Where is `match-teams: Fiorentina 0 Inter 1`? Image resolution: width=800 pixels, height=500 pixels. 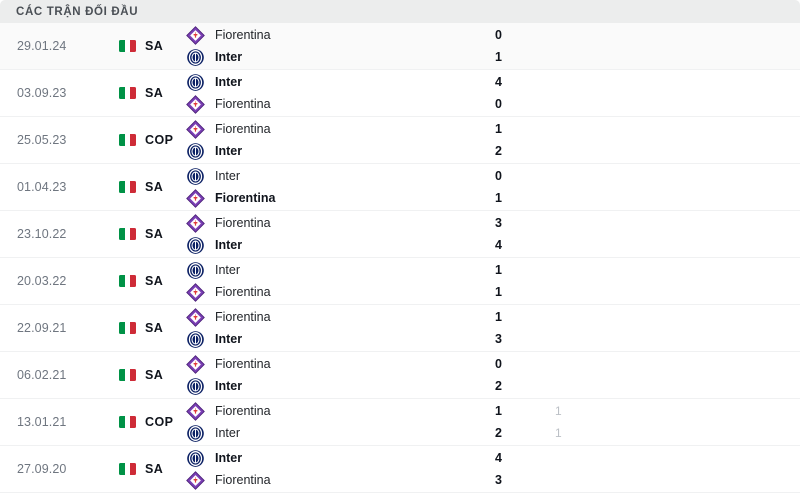
match-teams: Fiorentina 0 Inter 1 is located at coordinates (493, 46).